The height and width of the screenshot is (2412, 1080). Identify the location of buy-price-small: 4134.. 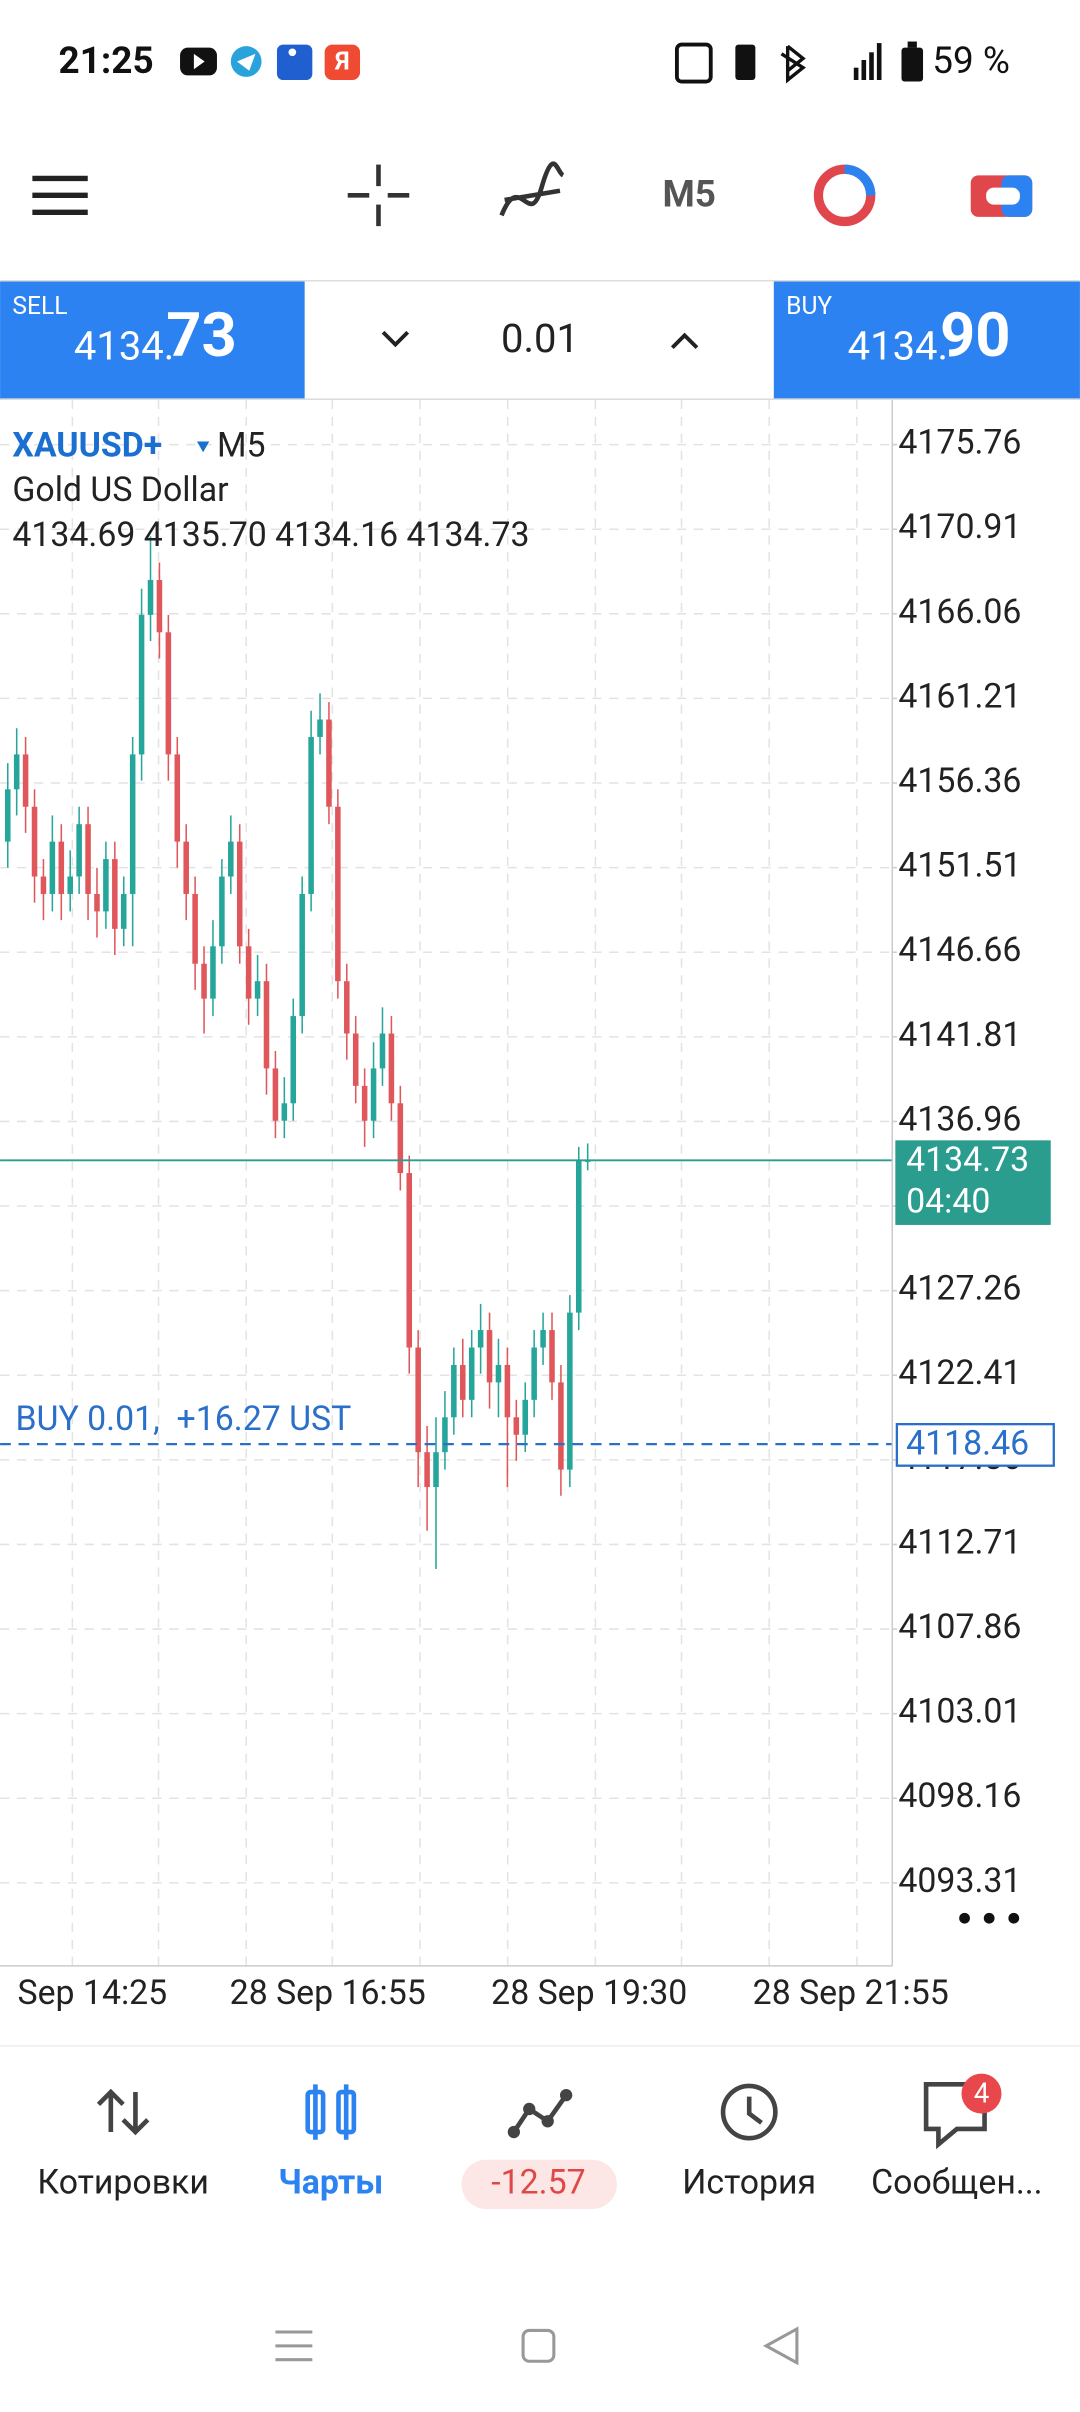
(898, 346).